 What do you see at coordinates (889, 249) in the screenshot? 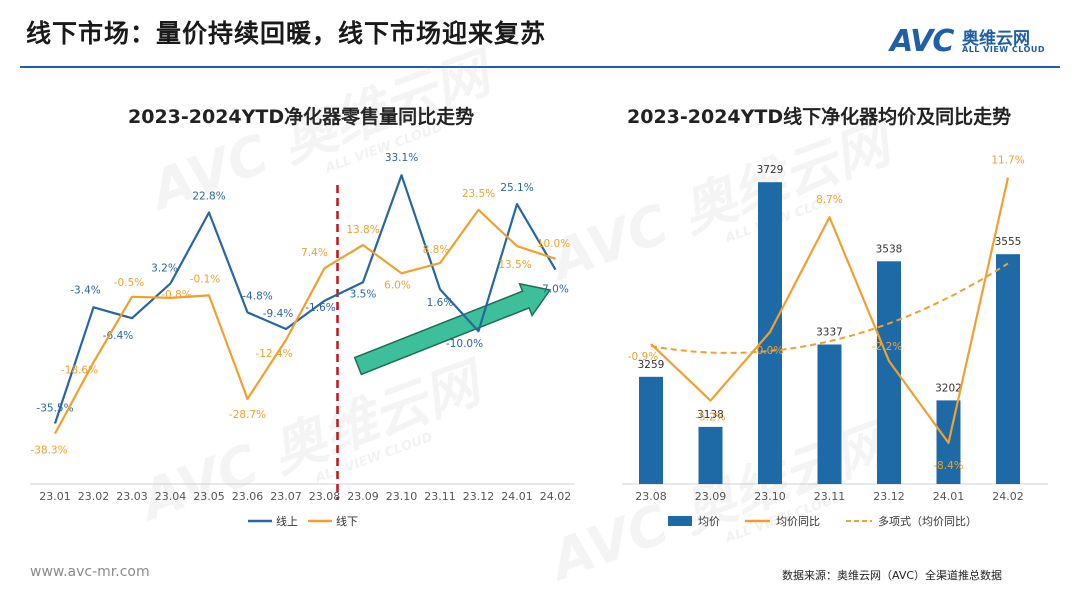
I see `bar-value-label: 3538` at bounding box center [889, 249].